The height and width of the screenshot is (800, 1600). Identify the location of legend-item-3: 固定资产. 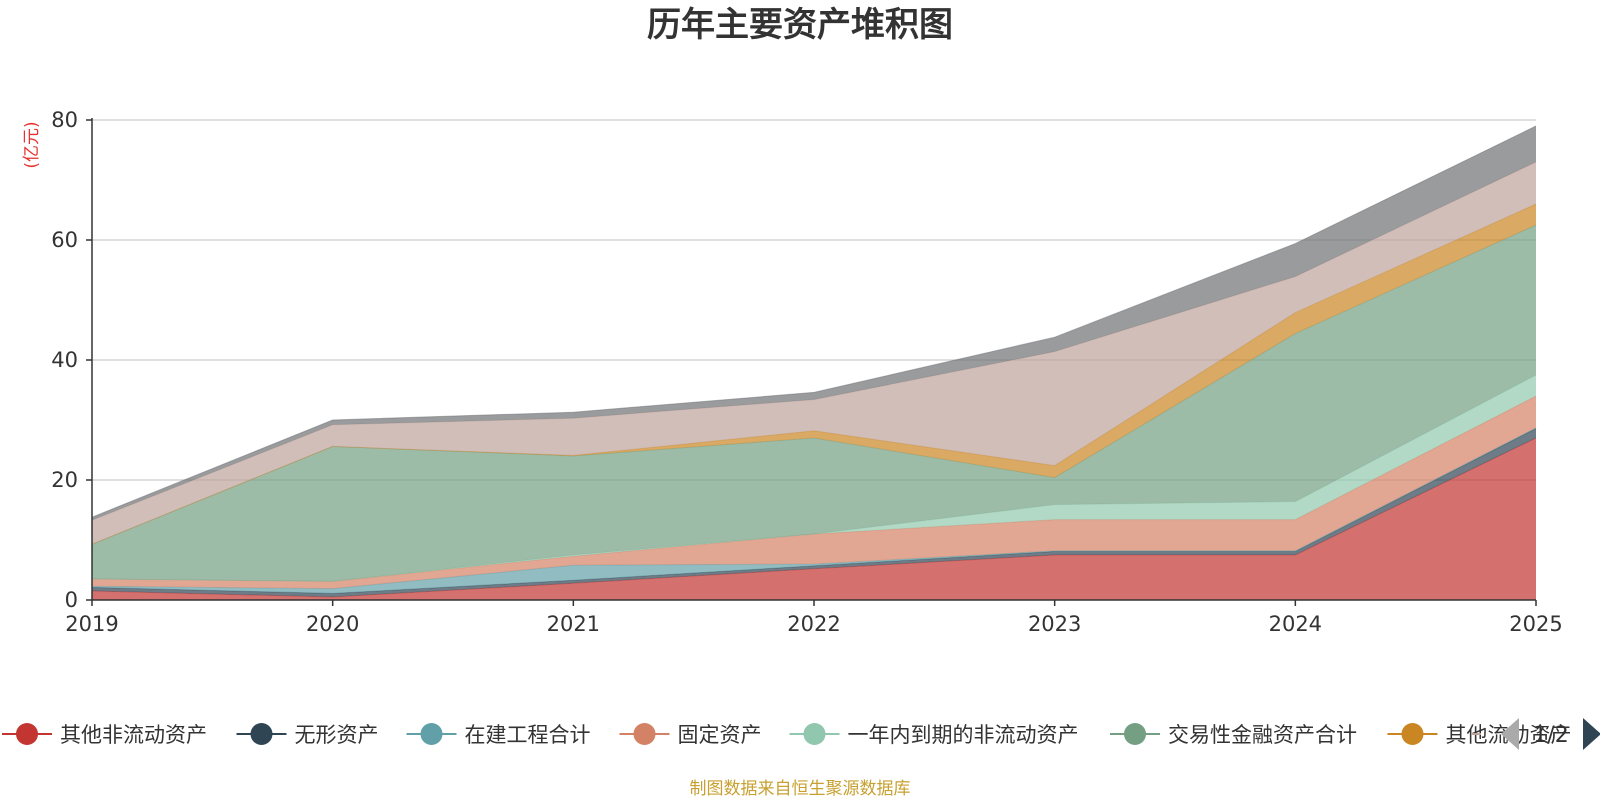
(690, 735).